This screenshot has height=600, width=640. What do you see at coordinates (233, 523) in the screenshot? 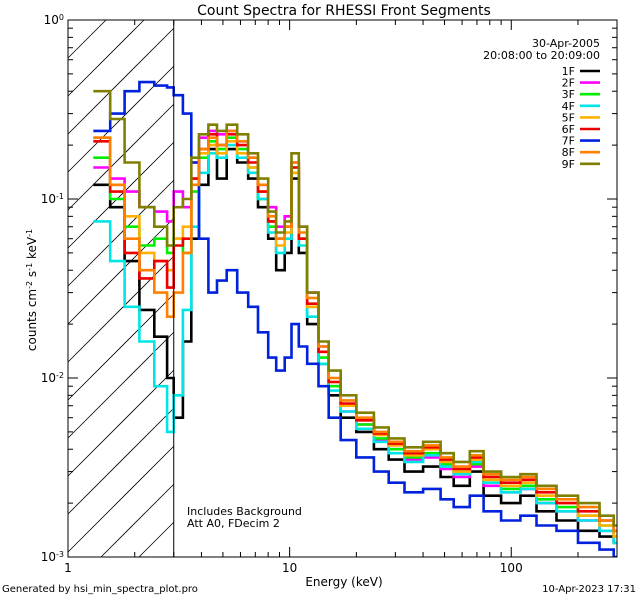
I see `attenuator-note: Att A0, FDecim 2` at bounding box center [233, 523].